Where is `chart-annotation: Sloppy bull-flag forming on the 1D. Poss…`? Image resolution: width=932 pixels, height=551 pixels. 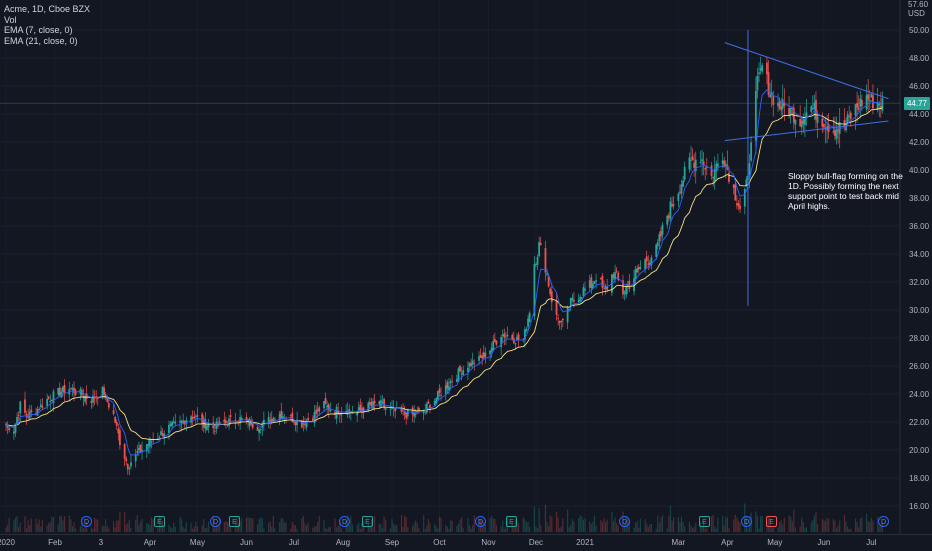 chart-annotation: Sloppy bull-flag forming on the 1D. Poss… is located at coordinates (845, 191).